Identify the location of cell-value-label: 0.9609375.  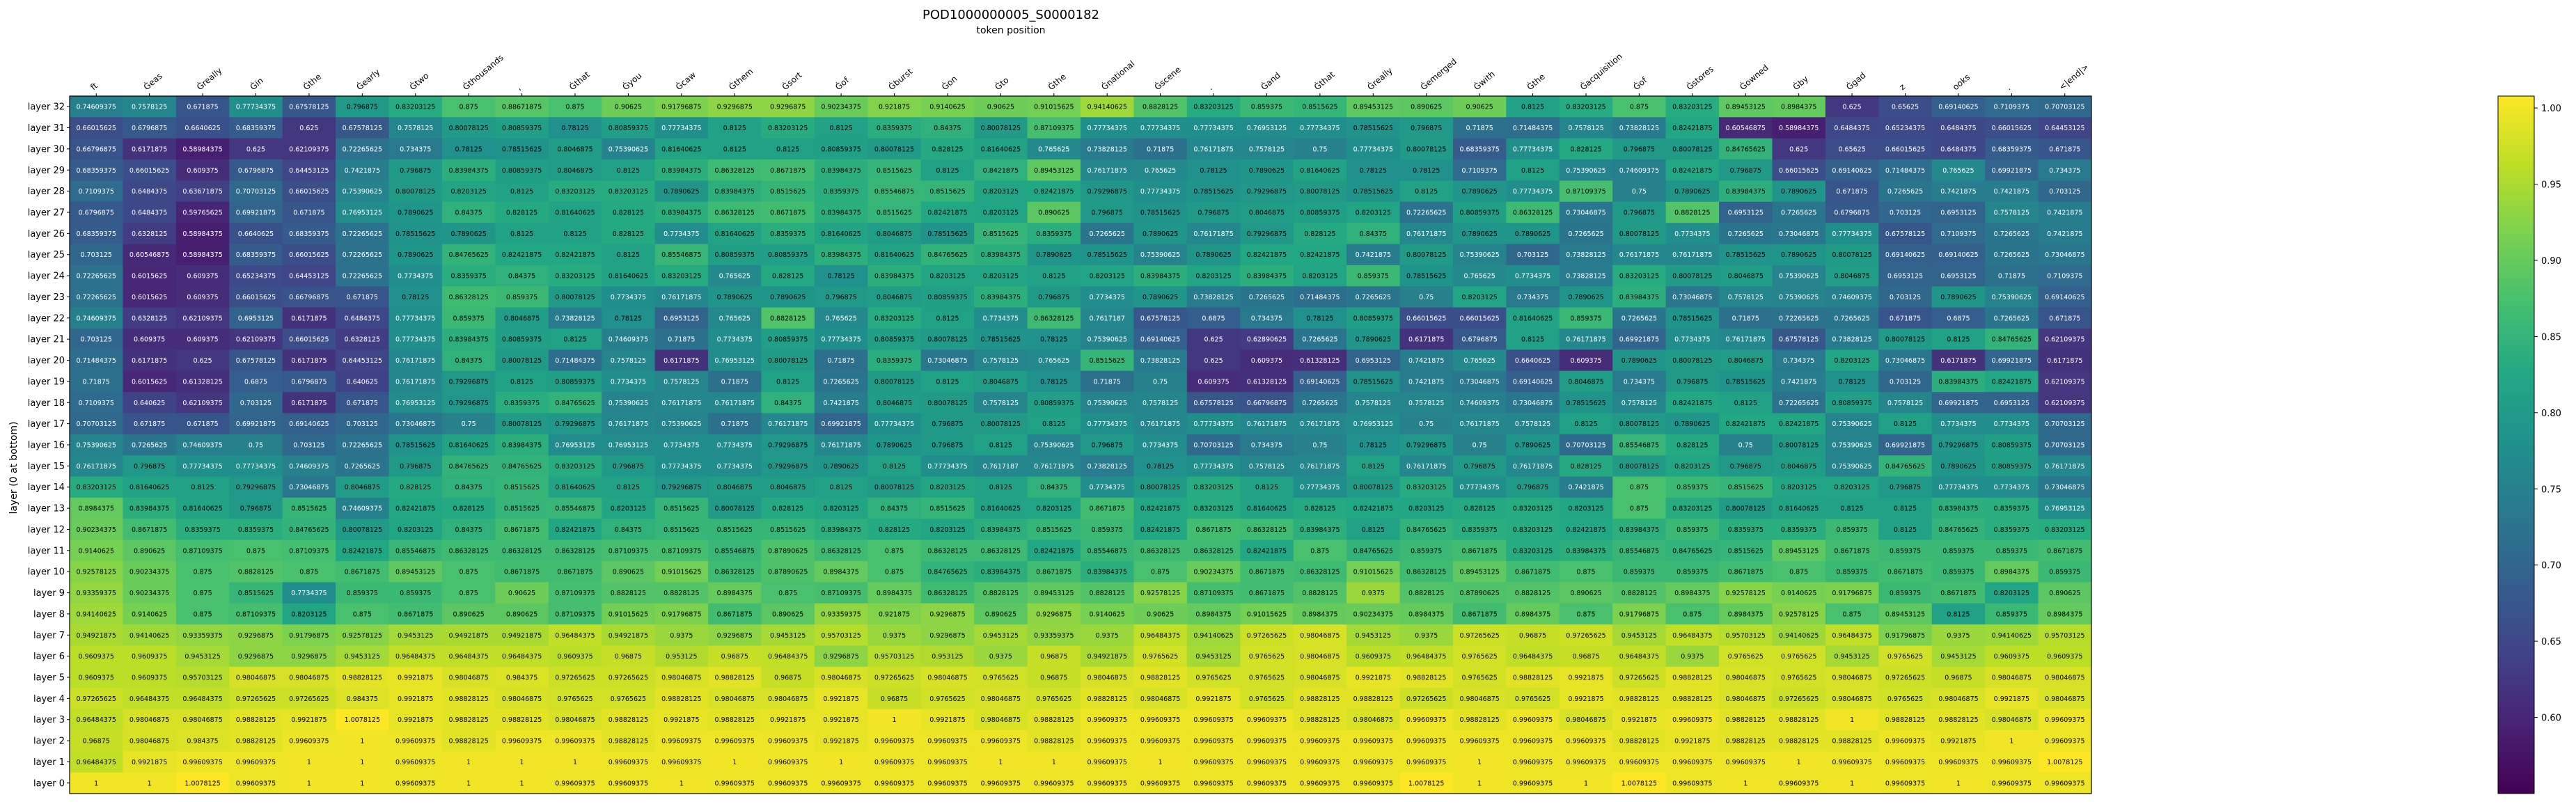
(149, 678).